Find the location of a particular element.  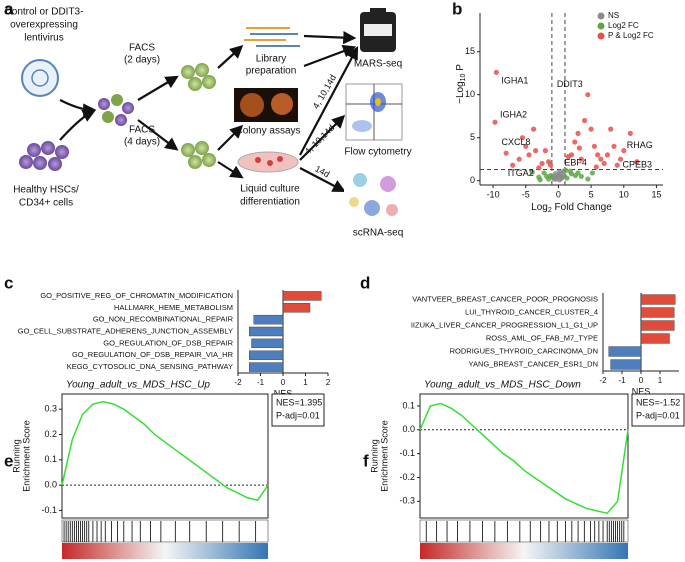

label: preparation is located at coordinates (271, 71).